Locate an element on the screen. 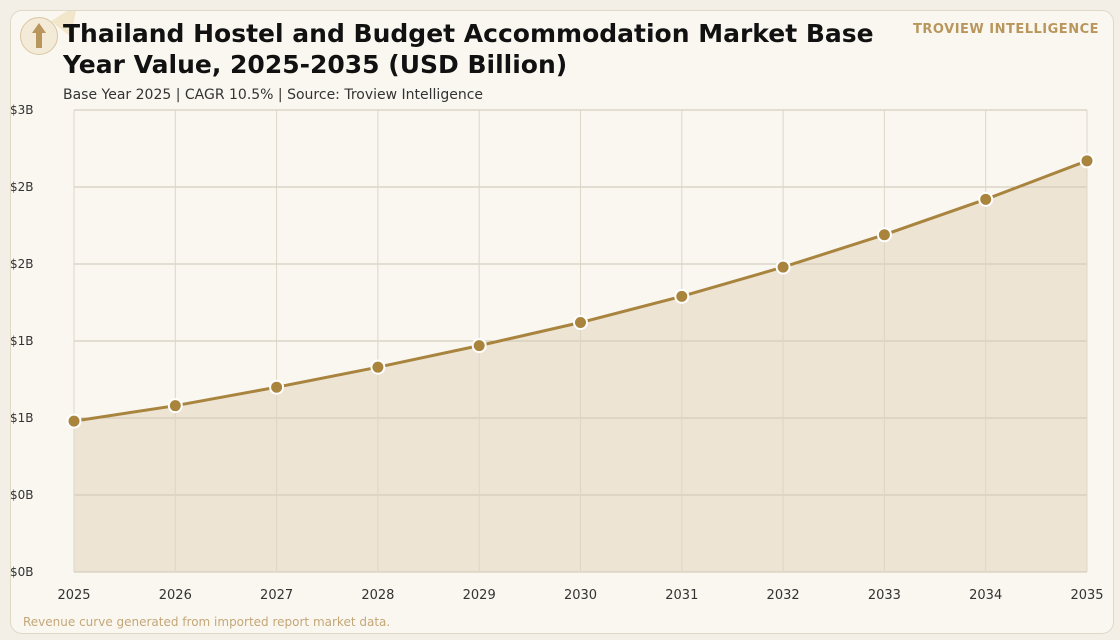 This screenshot has height=640, width=1120. up-arrow-icon is located at coordinates (39, 35).